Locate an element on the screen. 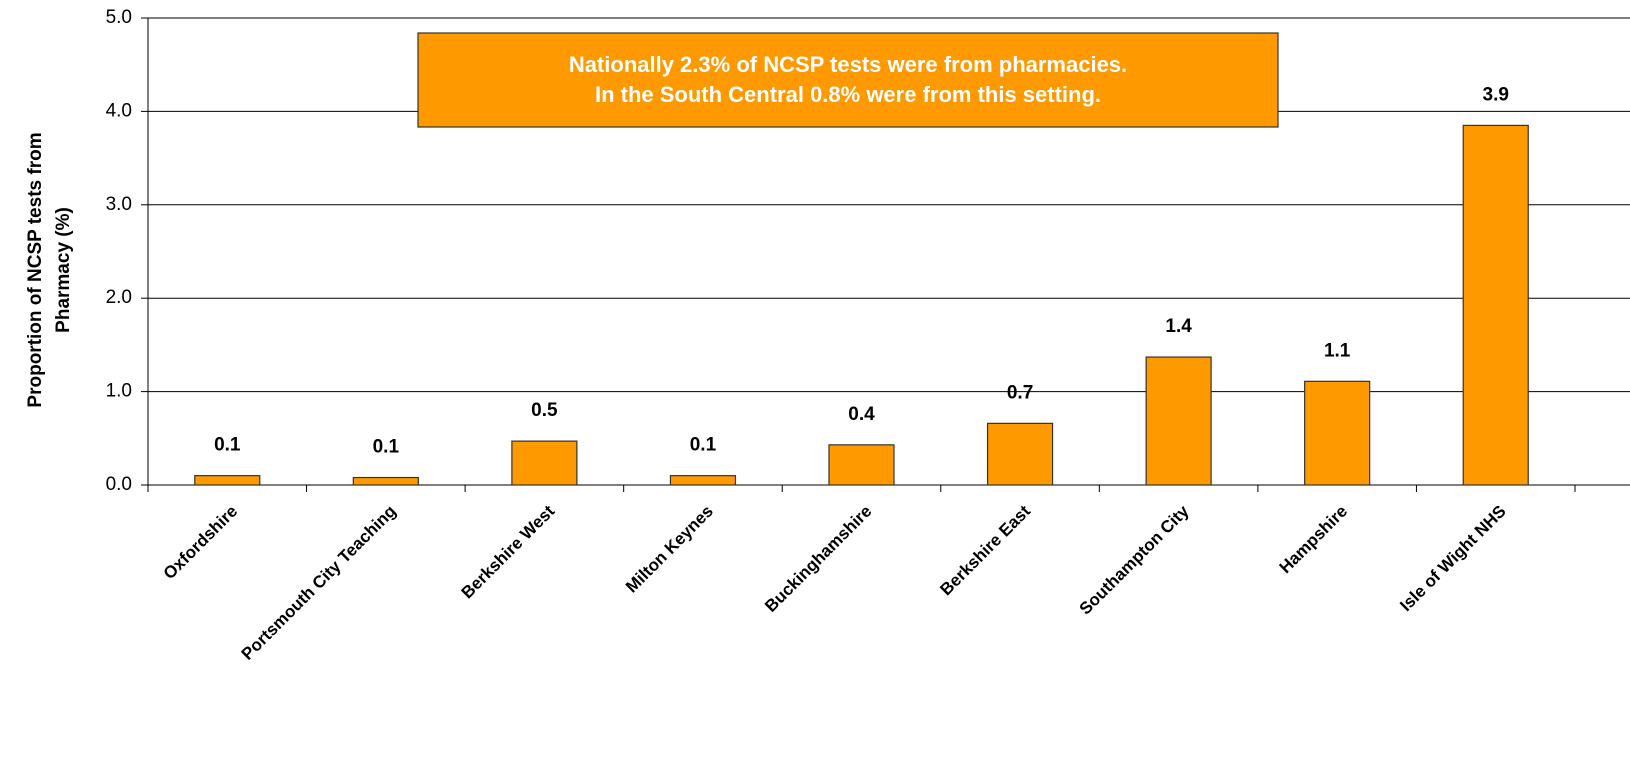 The width and height of the screenshot is (1630, 781). x-tick-label-group: Hampshire is located at coordinates (1314, 540).